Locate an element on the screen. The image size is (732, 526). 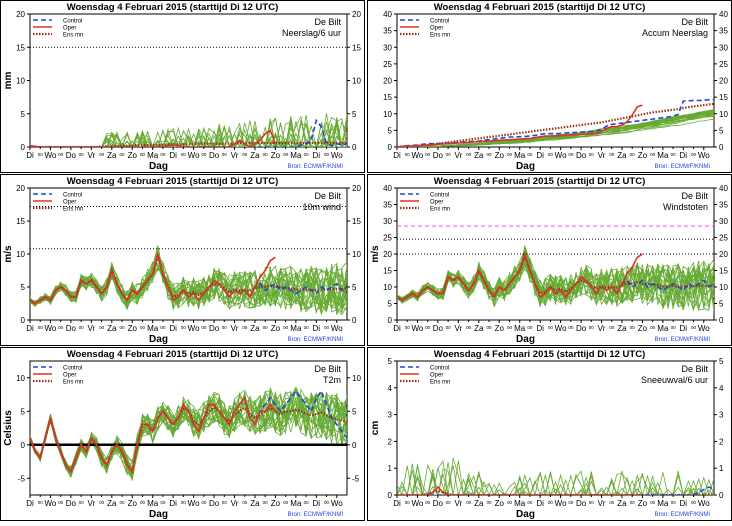
y-tick-label-right: 15 is located at coordinates (723, 97).